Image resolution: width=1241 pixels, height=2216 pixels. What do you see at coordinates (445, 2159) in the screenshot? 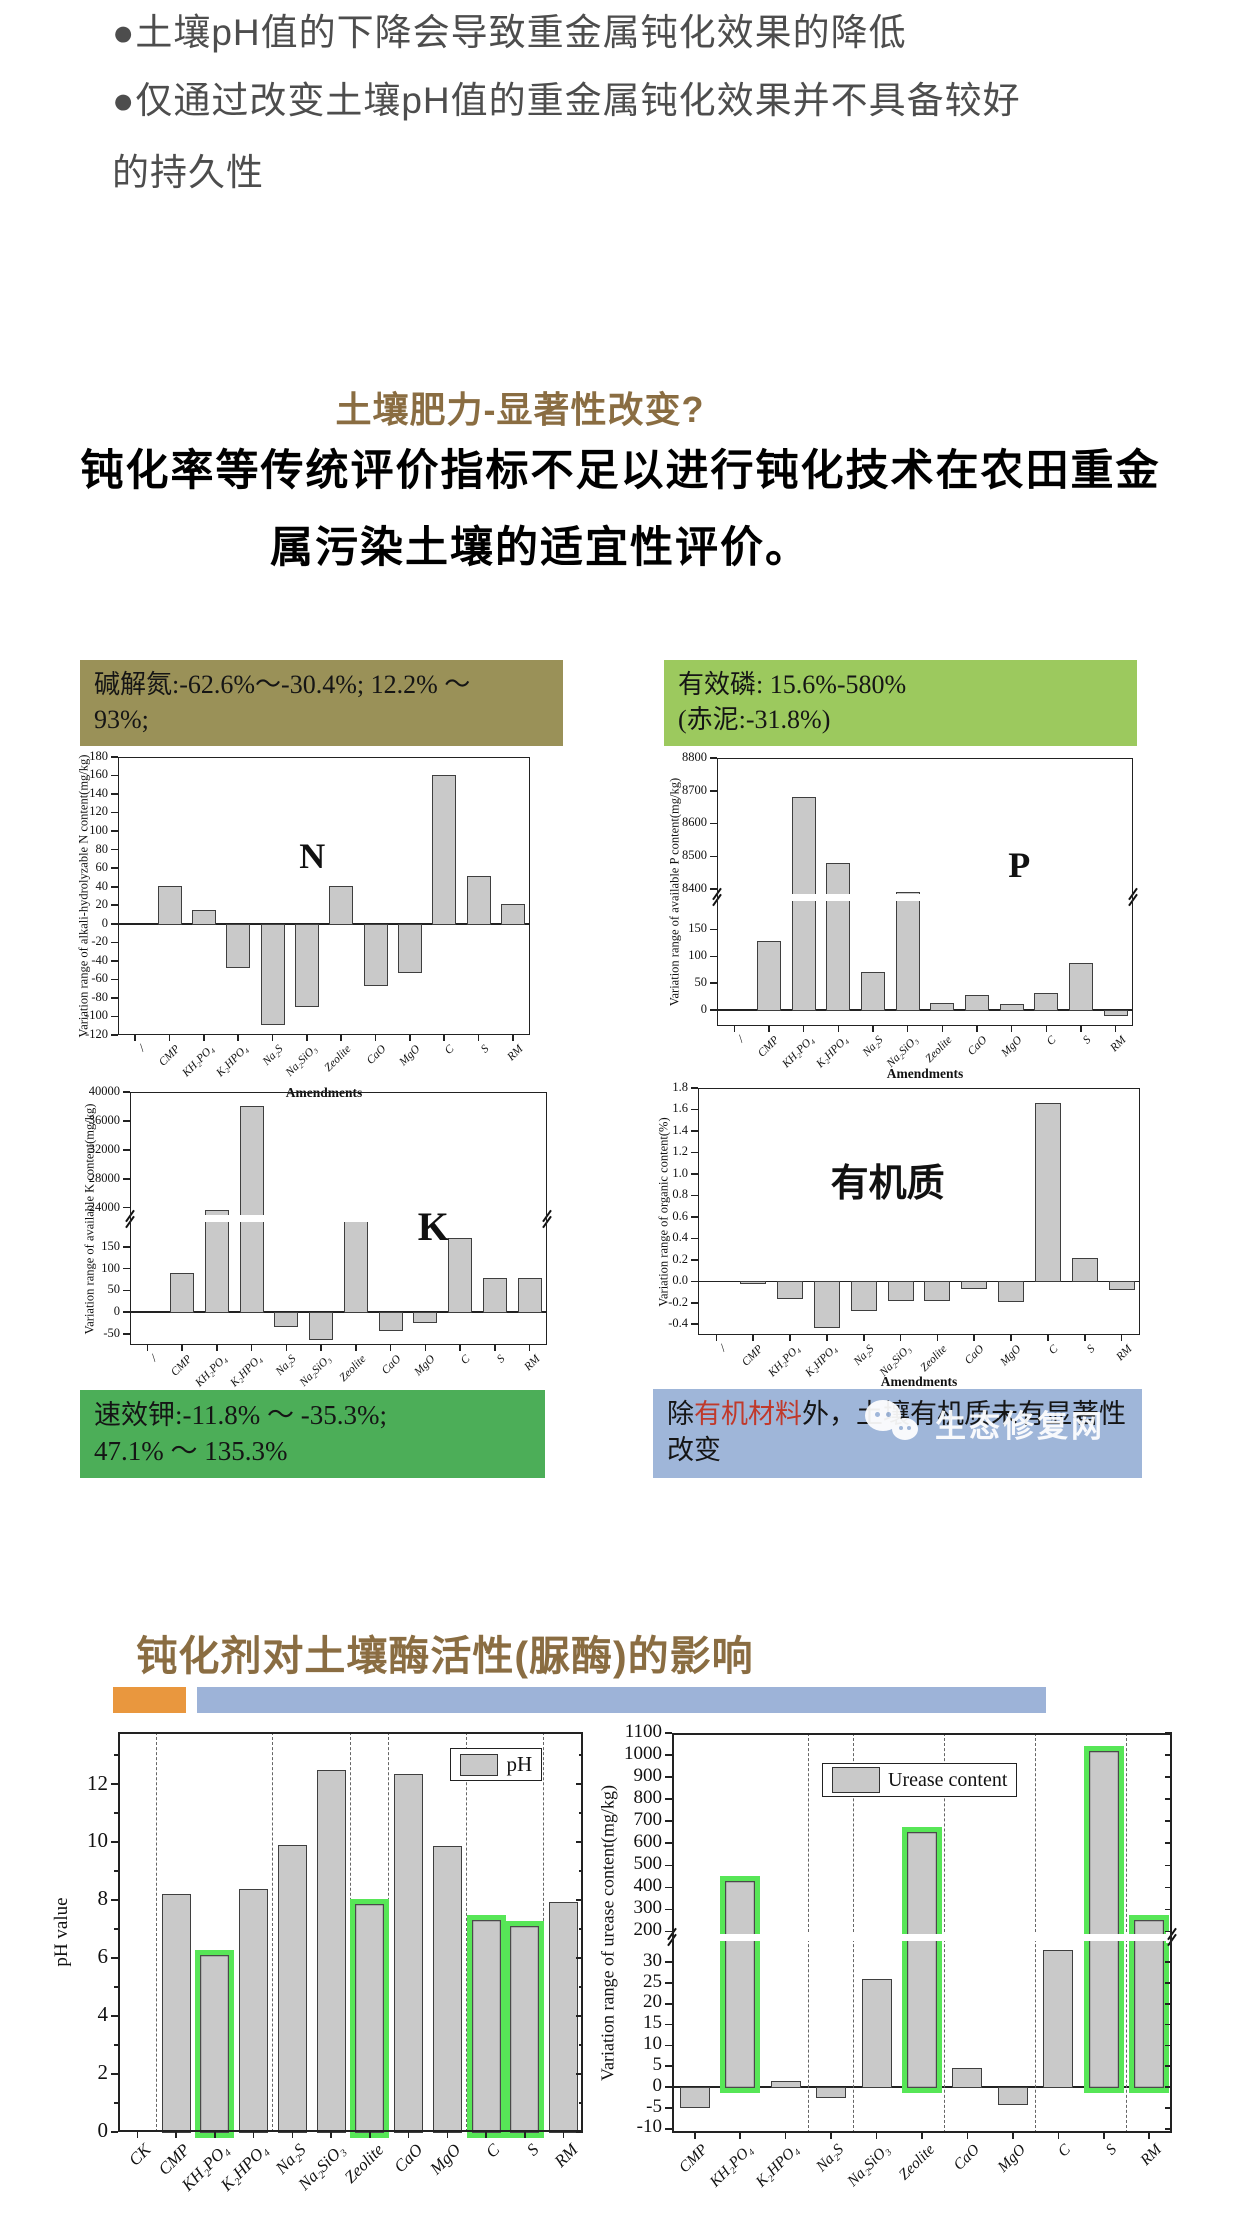
I see `x-axis-label: MgO` at bounding box center [445, 2159].